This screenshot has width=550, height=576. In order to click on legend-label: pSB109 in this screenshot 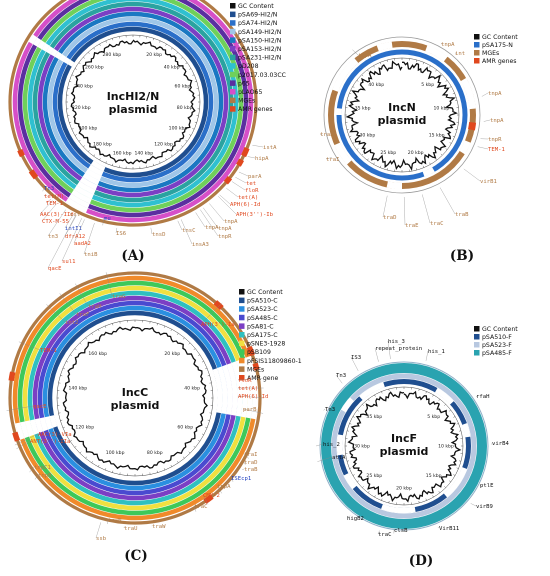, I will do `click(259, 352)`.